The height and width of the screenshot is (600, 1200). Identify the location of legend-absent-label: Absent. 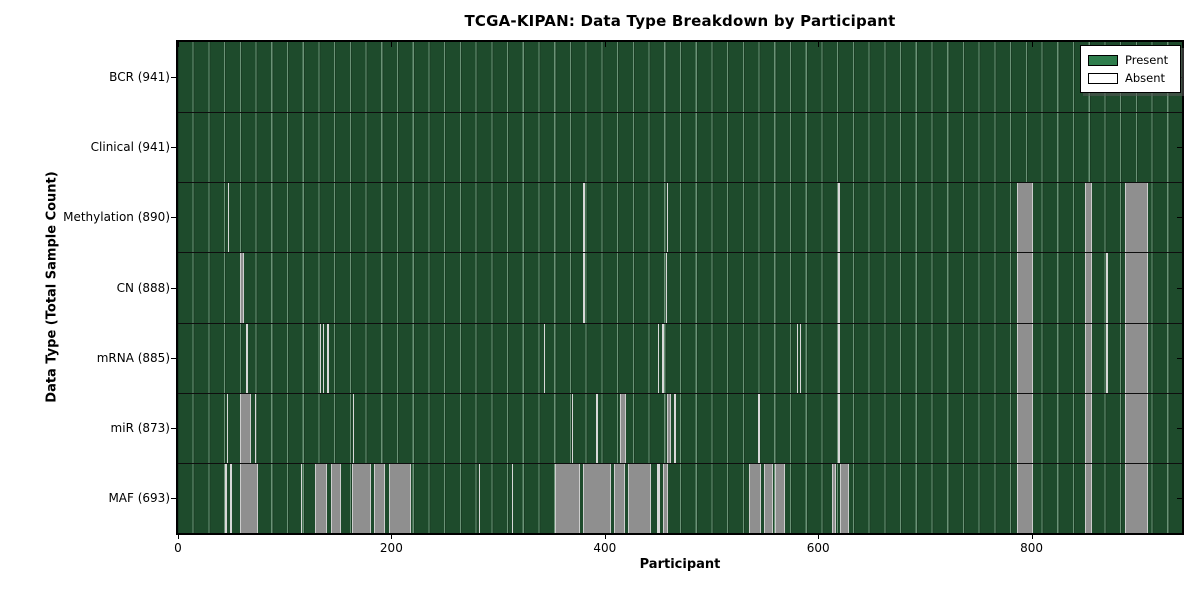
(1145, 78).